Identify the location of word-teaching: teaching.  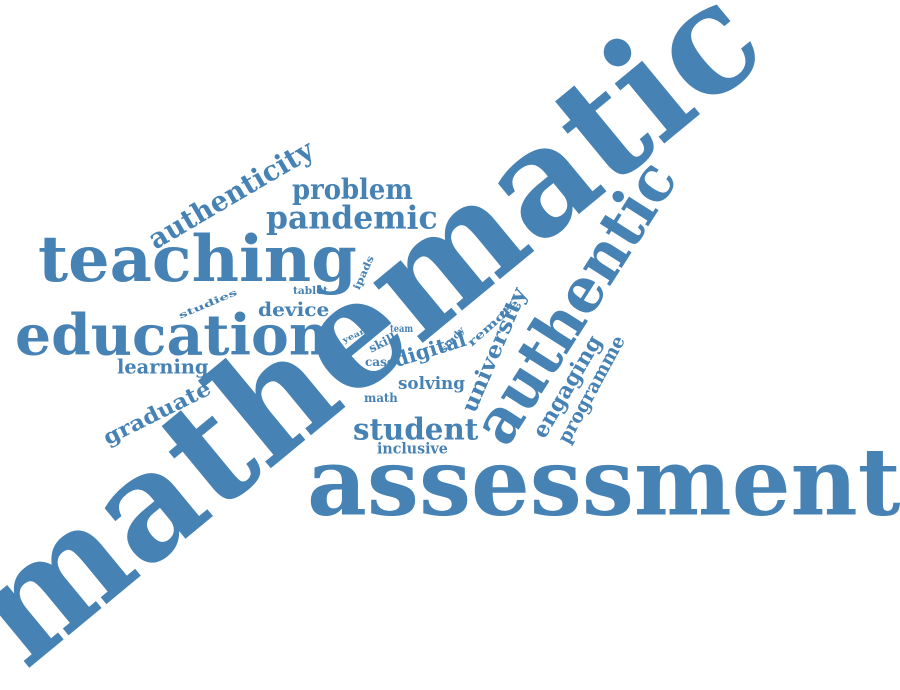
(197, 259).